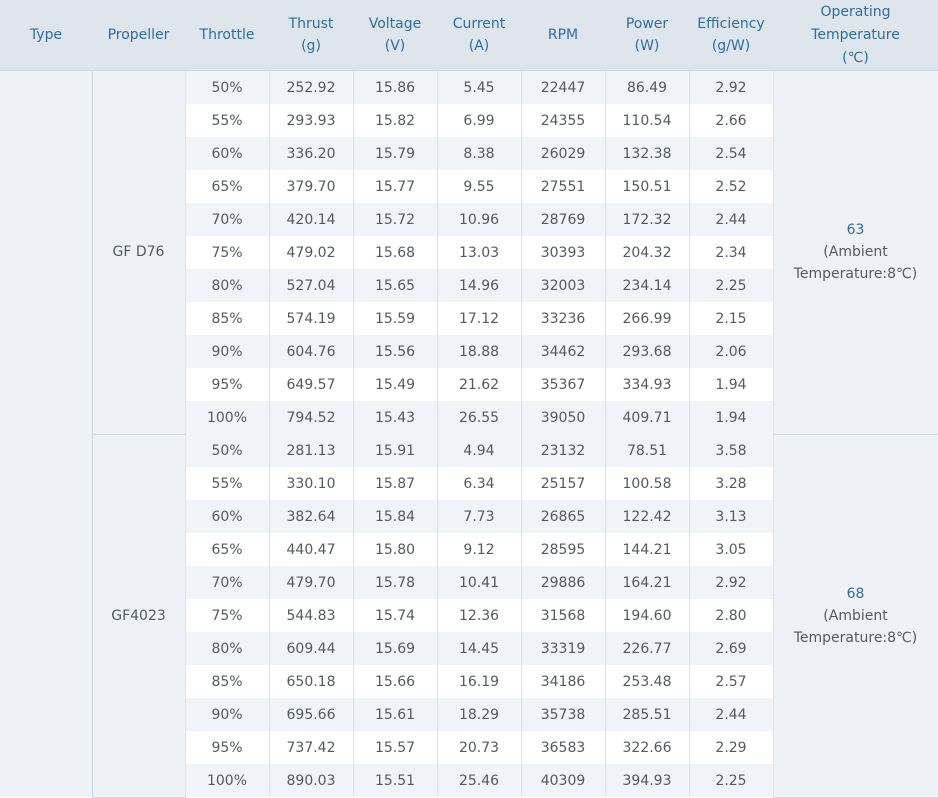 The image size is (938, 798). I want to click on throttle-cell: 60%, so click(227, 153).